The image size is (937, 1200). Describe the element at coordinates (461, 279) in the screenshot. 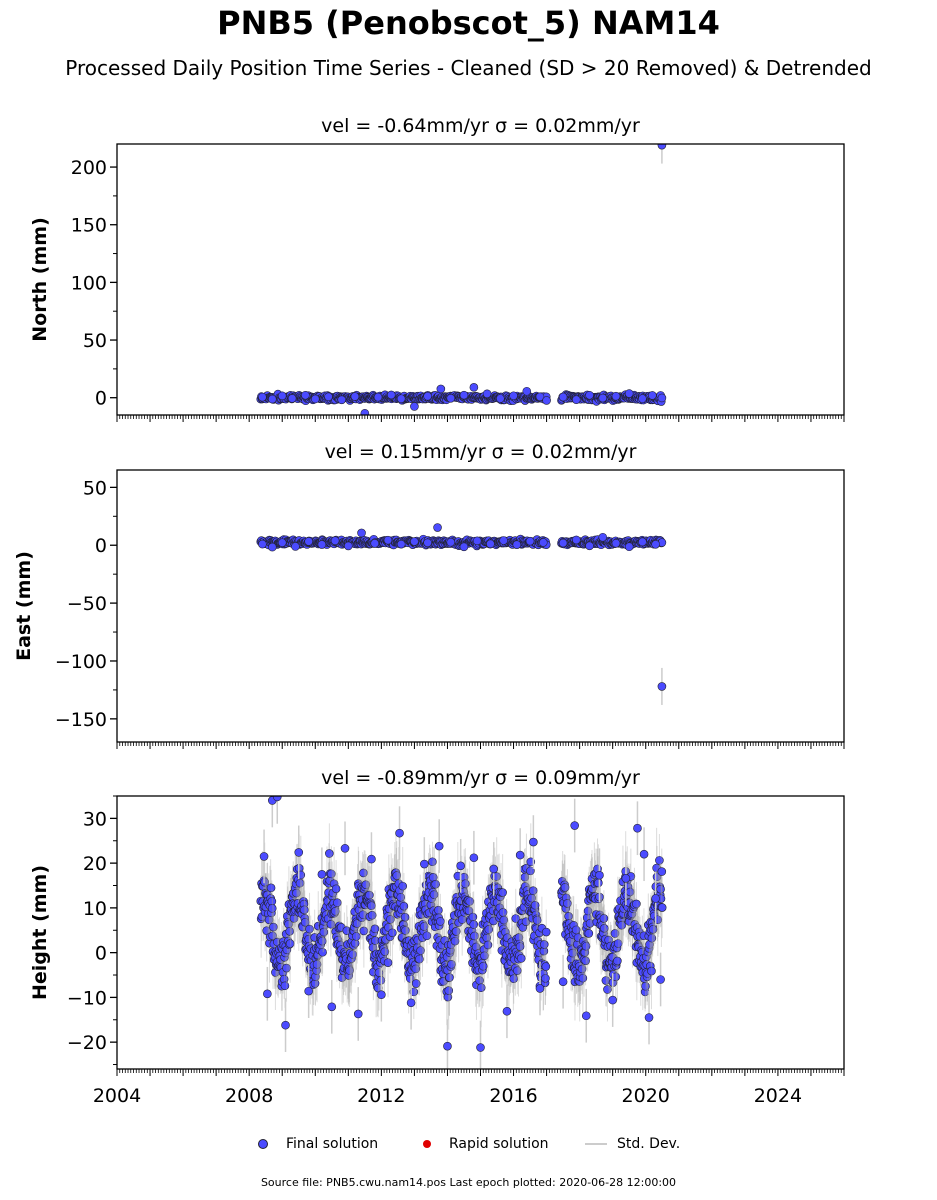

I see `data-layer` at that location.